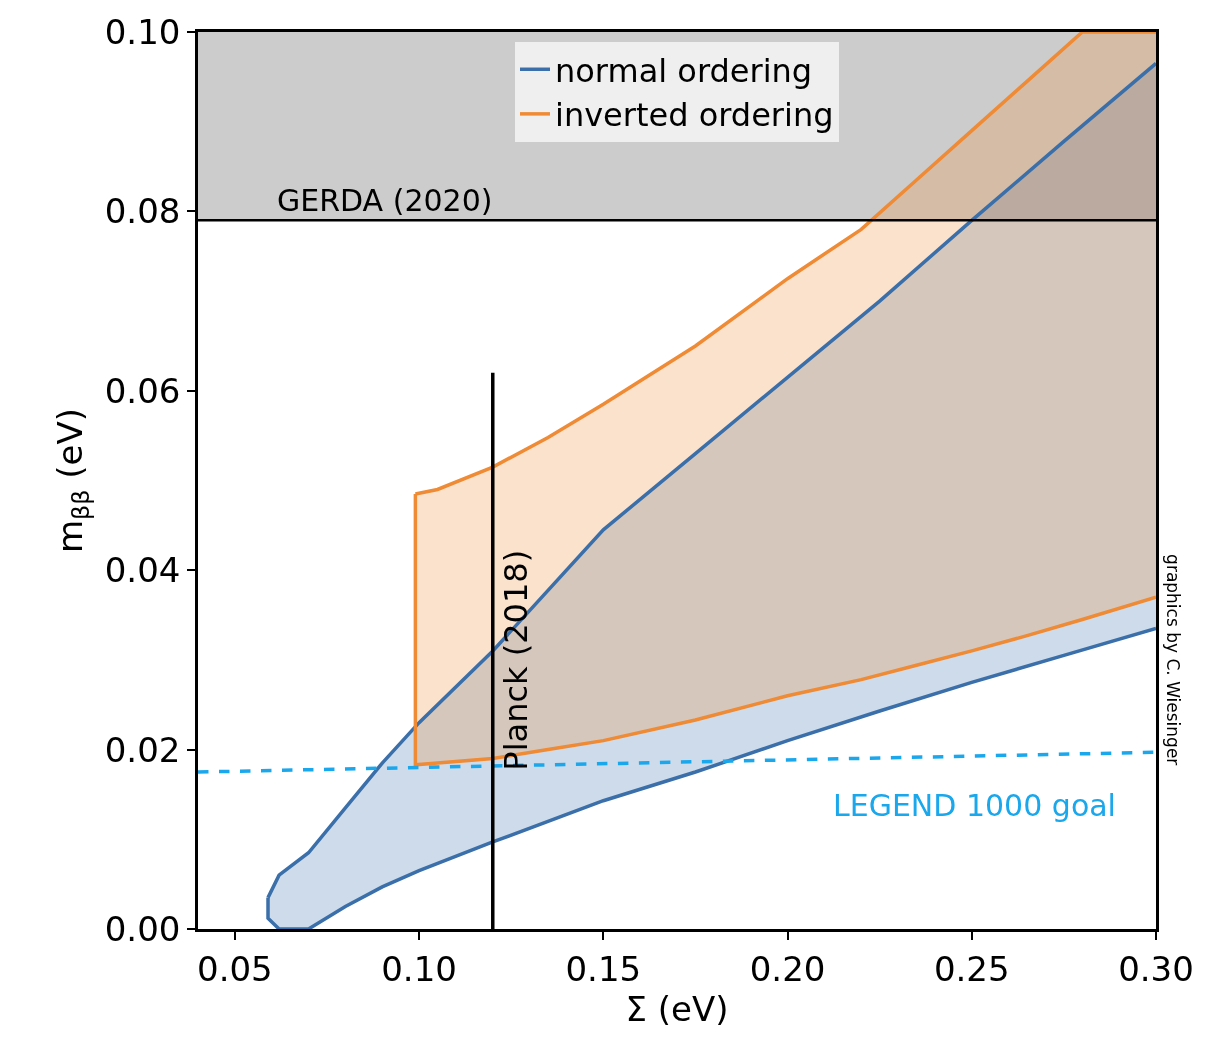 This screenshot has height=1051, width=1206. What do you see at coordinates (684, 70) in the screenshot?
I see `legend-label: normal ordering` at bounding box center [684, 70].